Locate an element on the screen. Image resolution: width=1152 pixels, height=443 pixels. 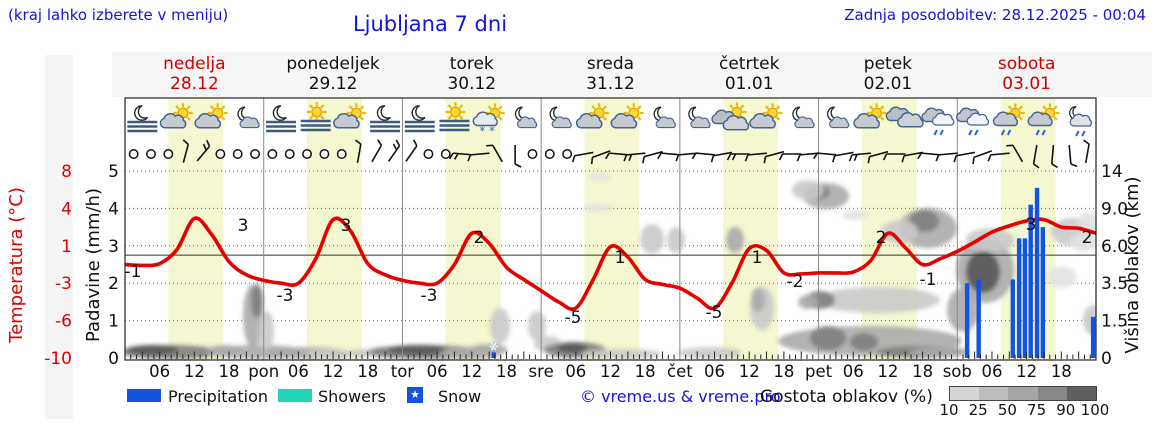
weather-icon-sun-fog is located at coordinates (315, 117).